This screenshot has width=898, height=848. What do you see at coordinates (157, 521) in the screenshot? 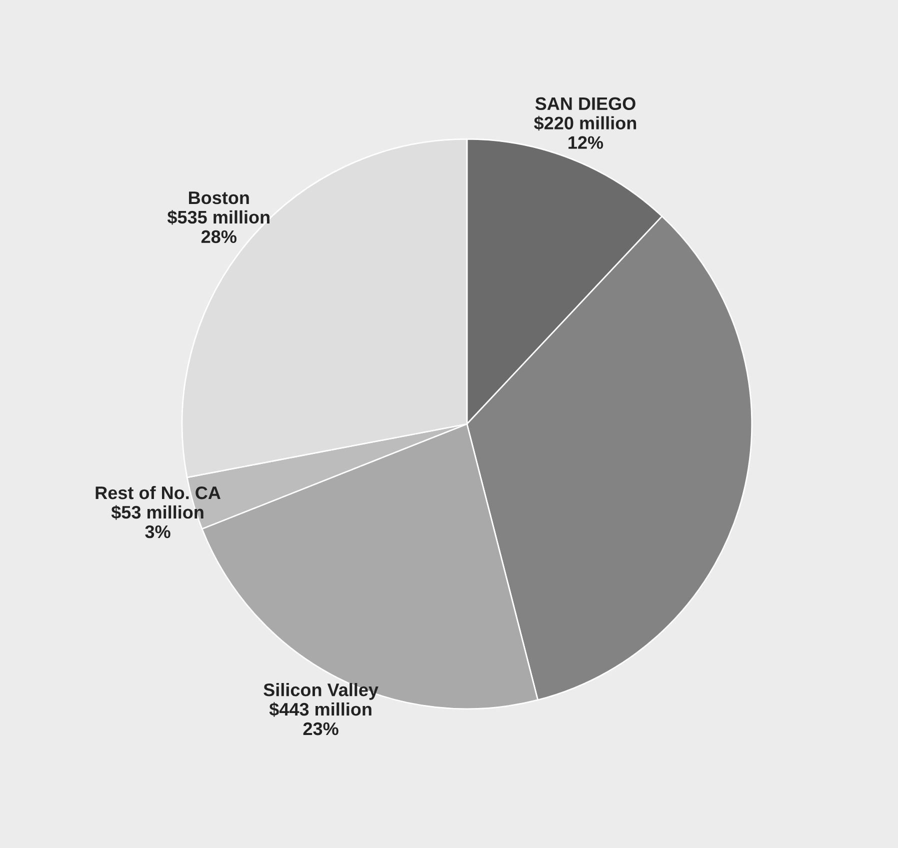
I see `data-label: $53 million 3%` at bounding box center [157, 521].